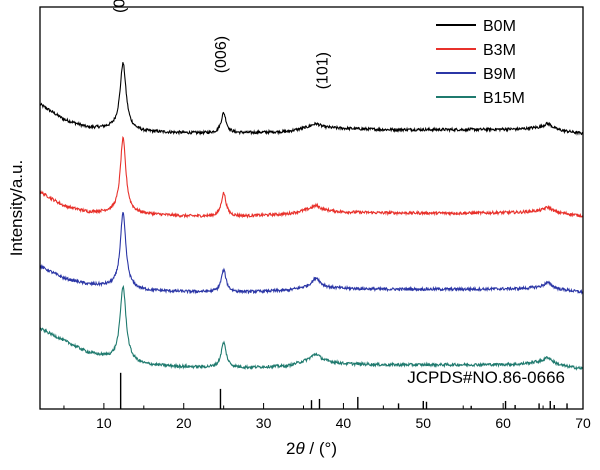 The image size is (600, 470). Describe the element at coordinates (583, 423) in the screenshot. I see `x-tick-label: 70` at that location.